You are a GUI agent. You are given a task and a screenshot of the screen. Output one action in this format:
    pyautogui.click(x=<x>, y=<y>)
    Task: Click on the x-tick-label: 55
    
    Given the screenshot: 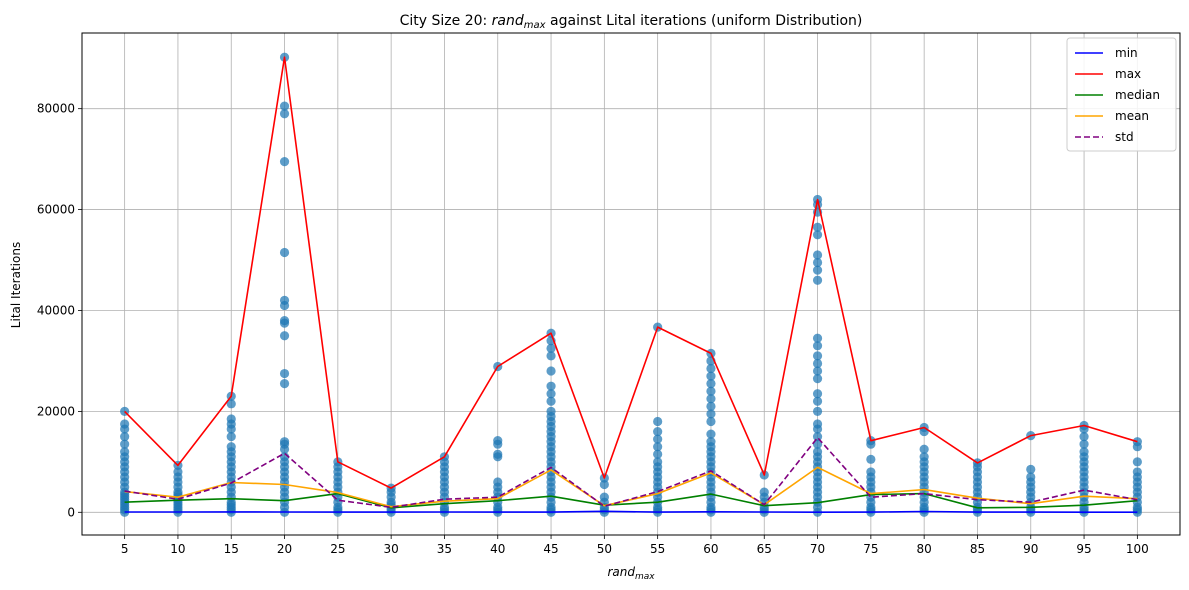 What is the action you would take?
    pyautogui.click(x=657, y=549)
    